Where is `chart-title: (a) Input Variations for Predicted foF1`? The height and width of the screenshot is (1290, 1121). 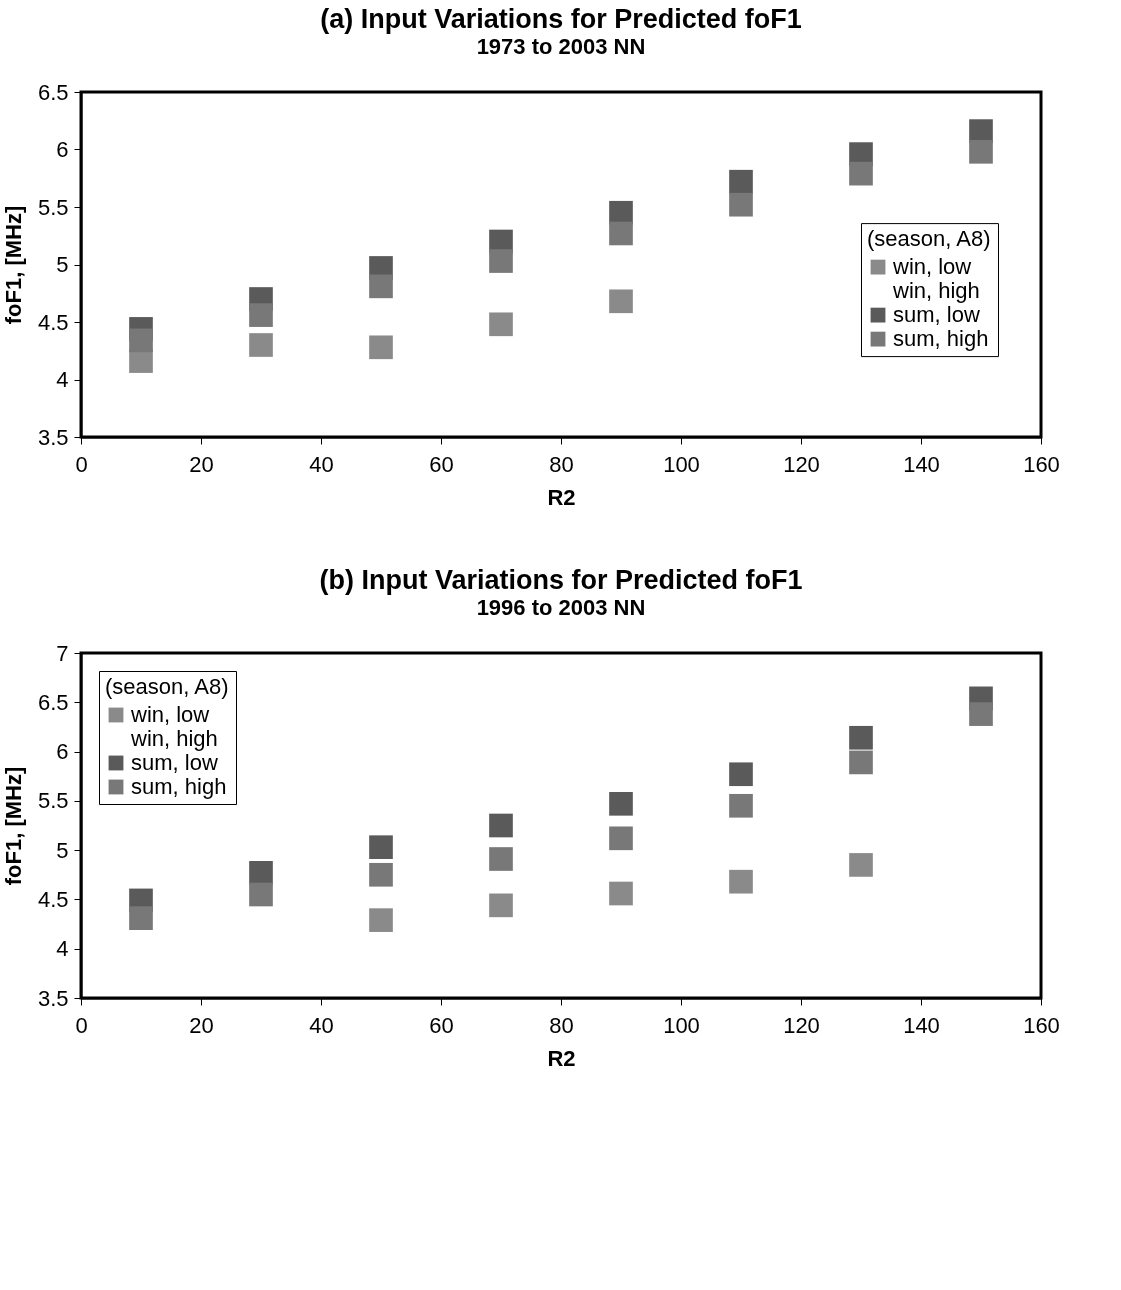 chart-title: (a) Input Variations for Predicted foF1 is located at coordinates (561, 19).